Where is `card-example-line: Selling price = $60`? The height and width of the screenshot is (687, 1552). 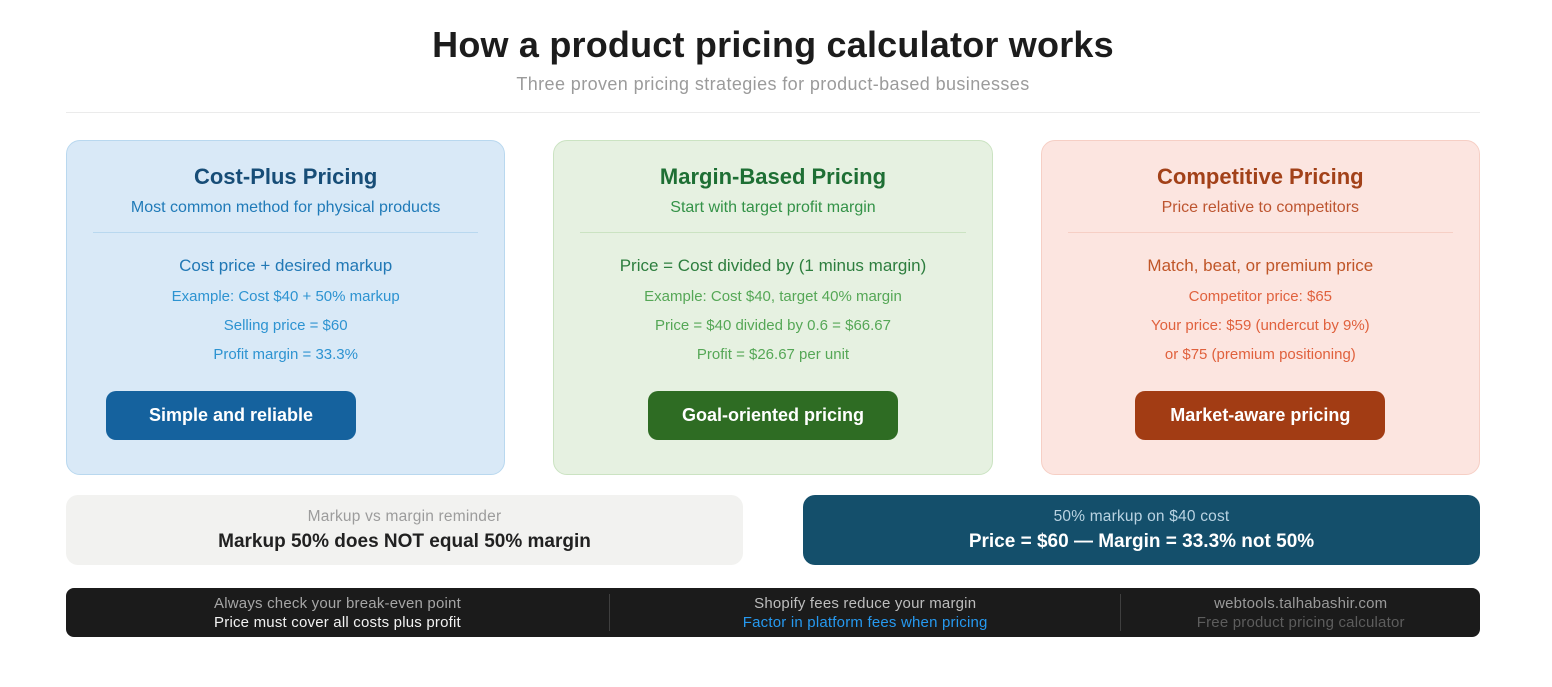
card-example-line: Selling price = $60 is located at coordinates (285, 326).